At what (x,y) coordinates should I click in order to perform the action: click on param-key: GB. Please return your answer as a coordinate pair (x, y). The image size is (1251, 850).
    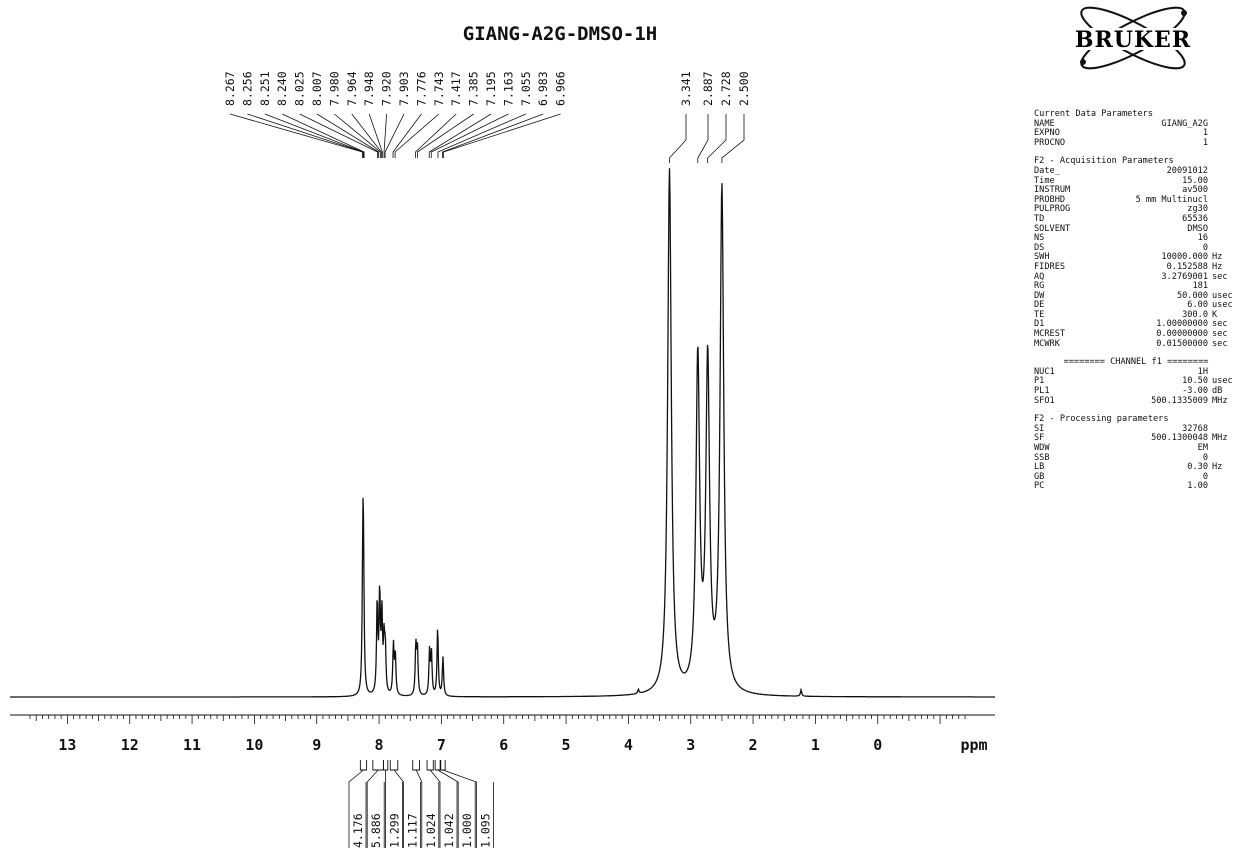
    Looking at the image, I should click on (1039, 476).